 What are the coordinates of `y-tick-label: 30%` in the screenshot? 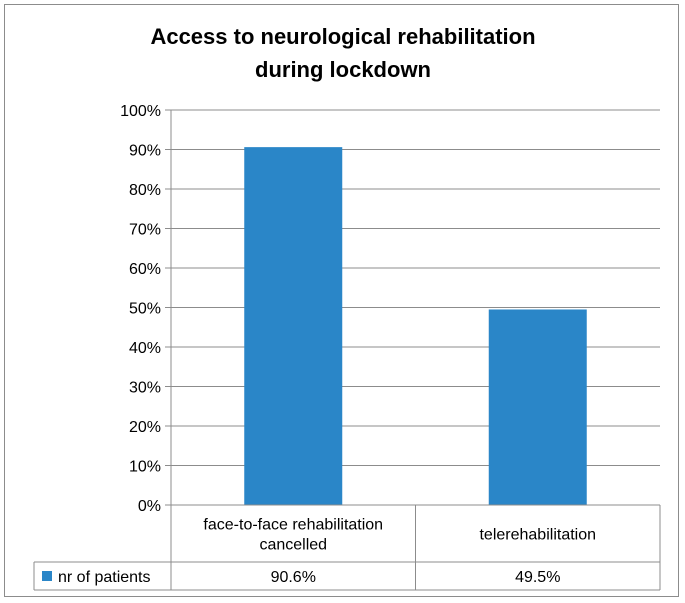 It's located at (145, 388).